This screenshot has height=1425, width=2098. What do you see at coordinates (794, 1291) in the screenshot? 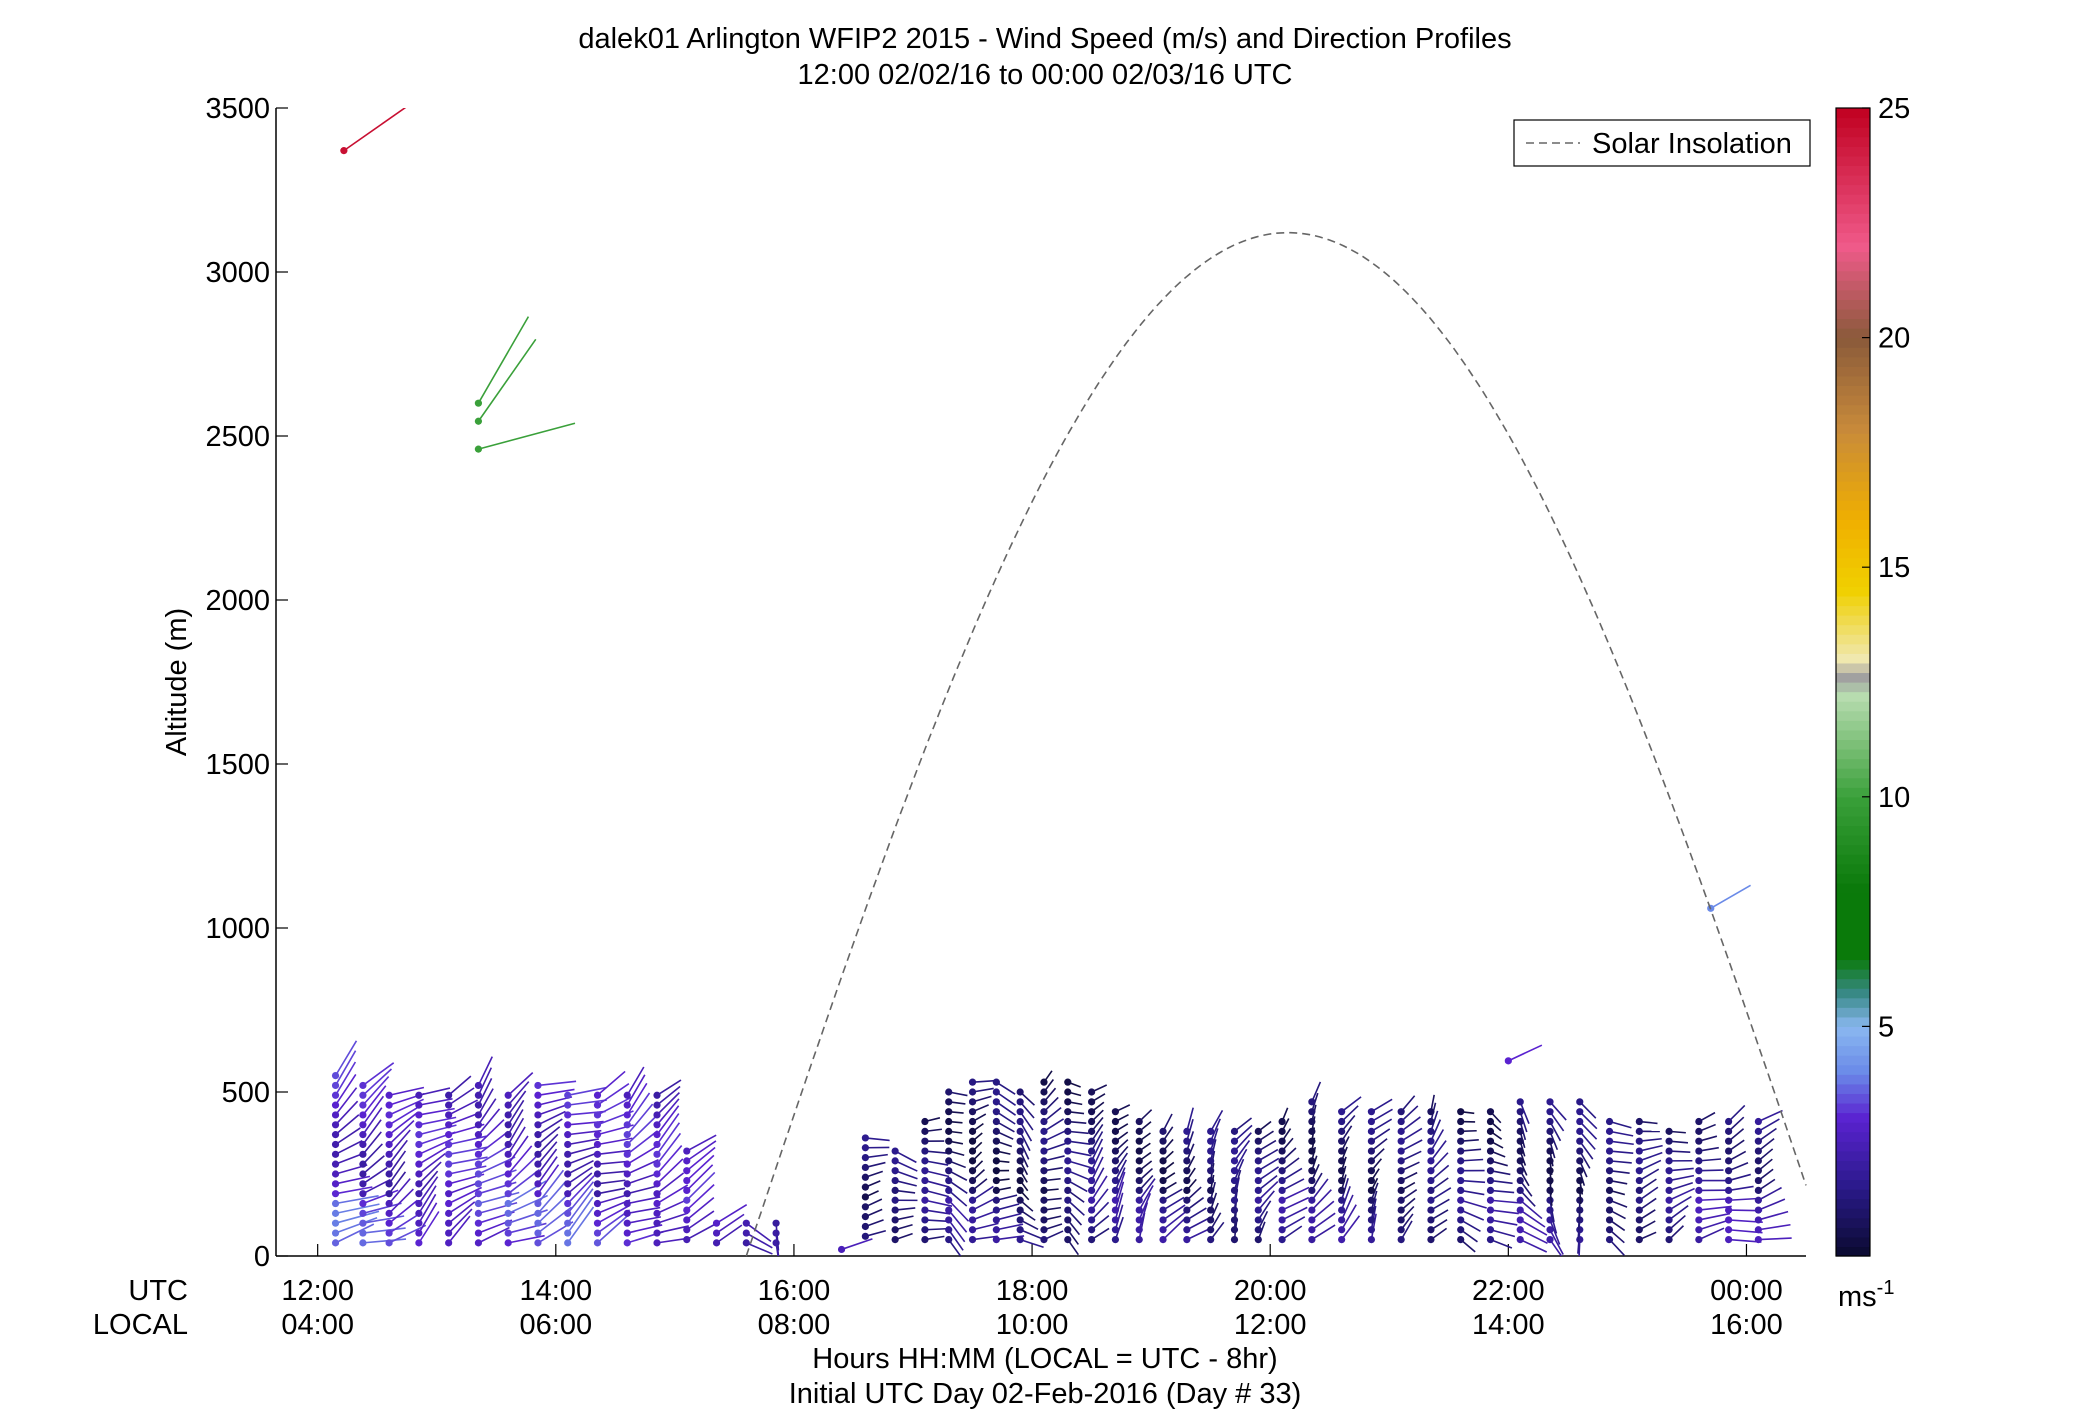
I see `x-tick-label-utc: 16:00` at bounding box center [794, 1291].